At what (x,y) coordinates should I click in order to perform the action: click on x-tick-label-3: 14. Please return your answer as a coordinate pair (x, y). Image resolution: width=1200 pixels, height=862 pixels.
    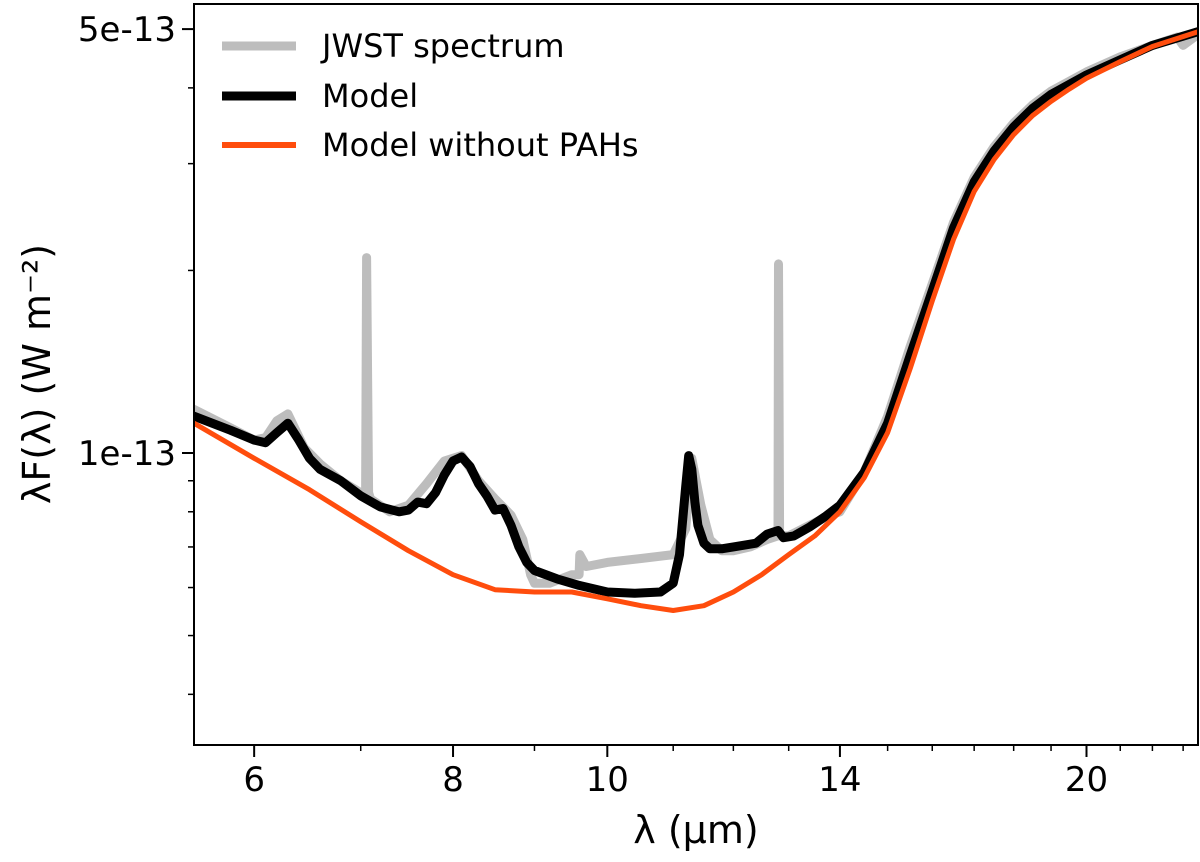
    Looking at the image, I should click on (839, 780).